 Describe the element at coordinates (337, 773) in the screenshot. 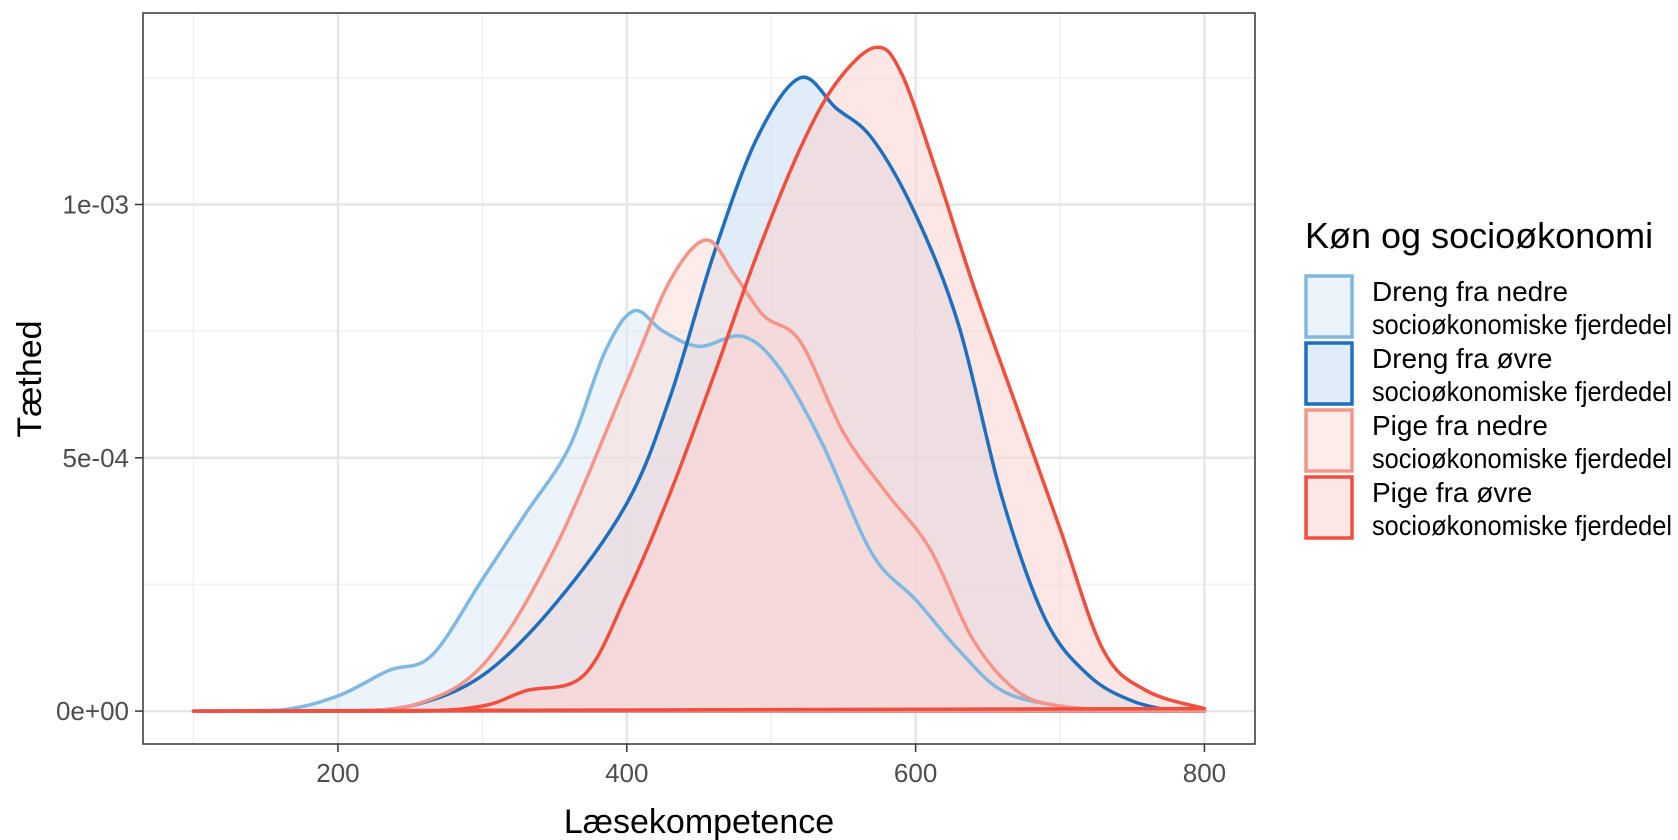

I see `x-tick-label: 200` at that location.